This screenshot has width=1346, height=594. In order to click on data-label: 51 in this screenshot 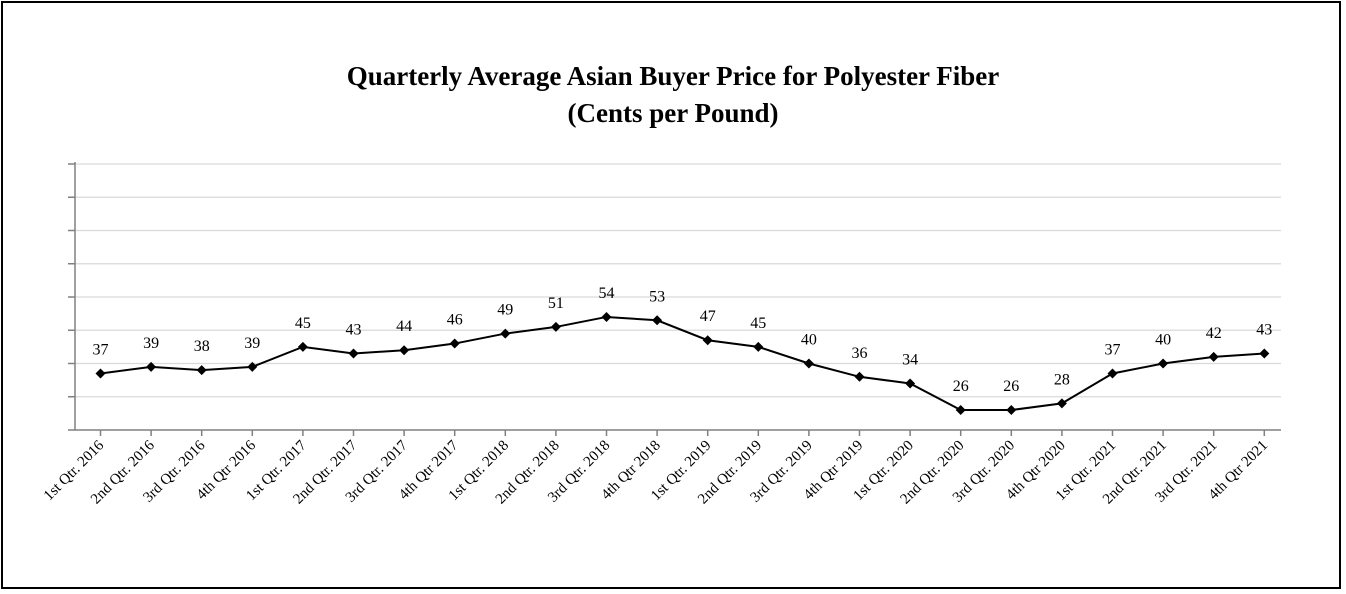, I will do `click(556, 303)`.